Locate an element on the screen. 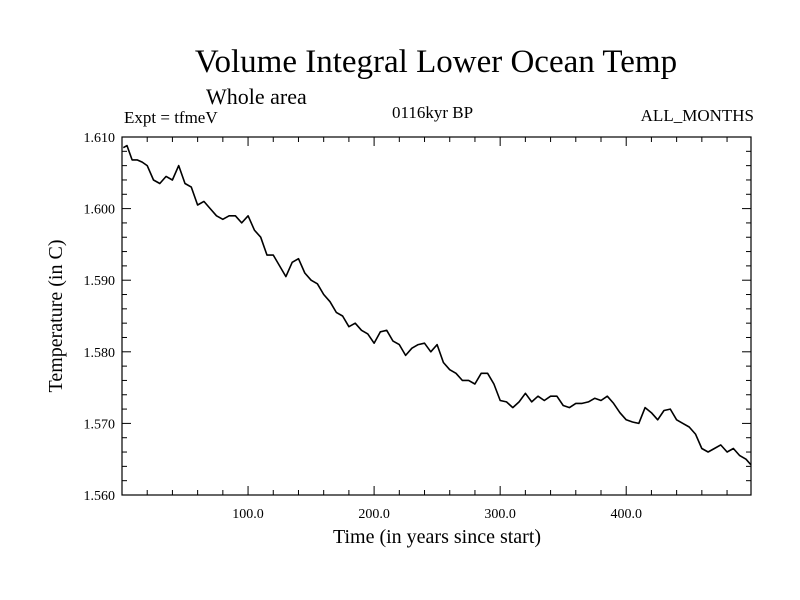 The height and width of the screenshot is (600, 800). y-axis-label: Temperature (in C) is located at coordinates (56, 316).